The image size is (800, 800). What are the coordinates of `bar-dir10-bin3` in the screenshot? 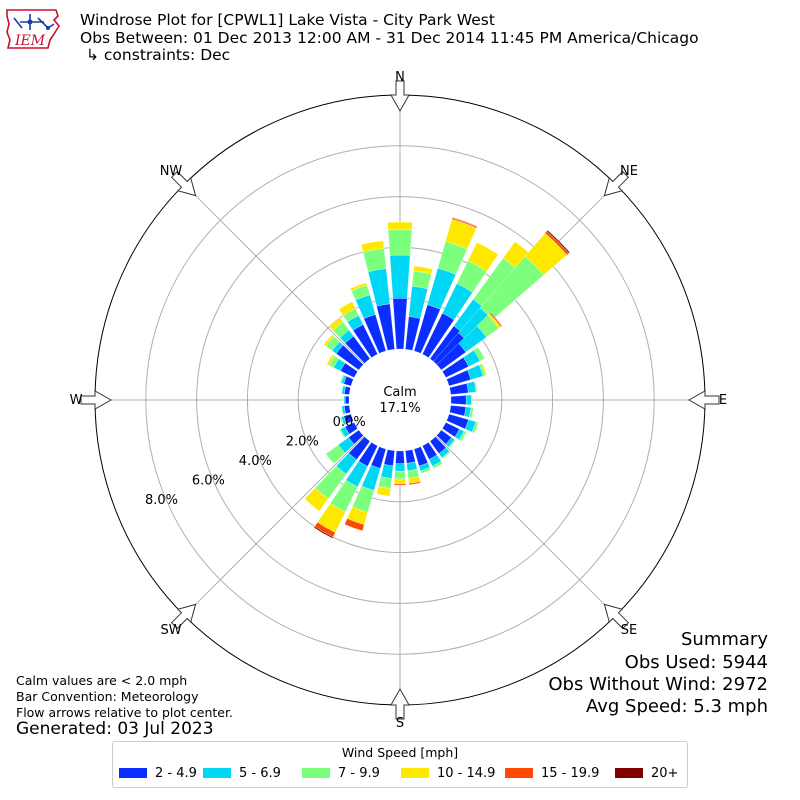 It's located at (421, 280).